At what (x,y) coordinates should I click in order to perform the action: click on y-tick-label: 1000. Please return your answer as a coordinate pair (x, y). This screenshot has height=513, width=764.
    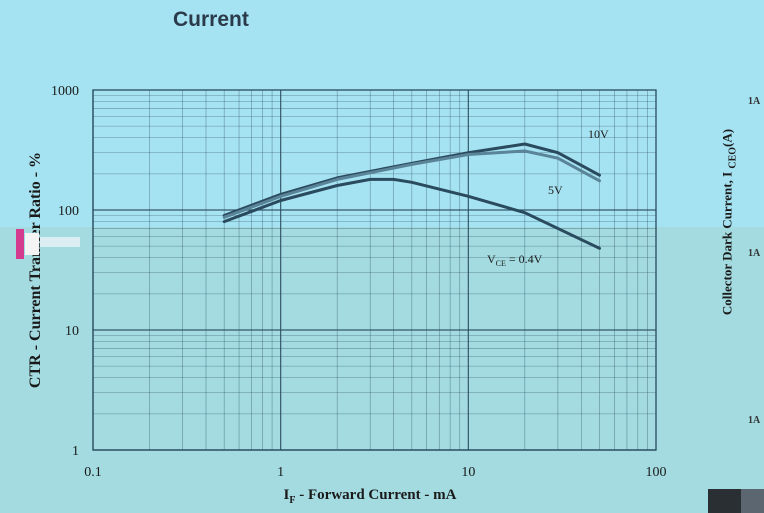
    Looking at the image, I should click on (65, 91).